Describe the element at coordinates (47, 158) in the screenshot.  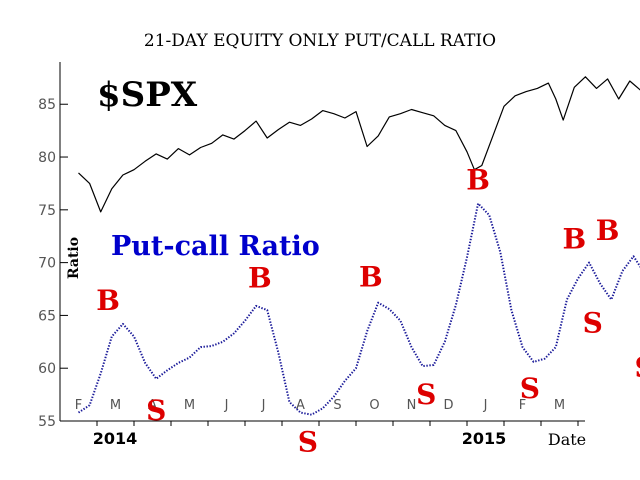
I see `y-tick-label: 80` at that location.